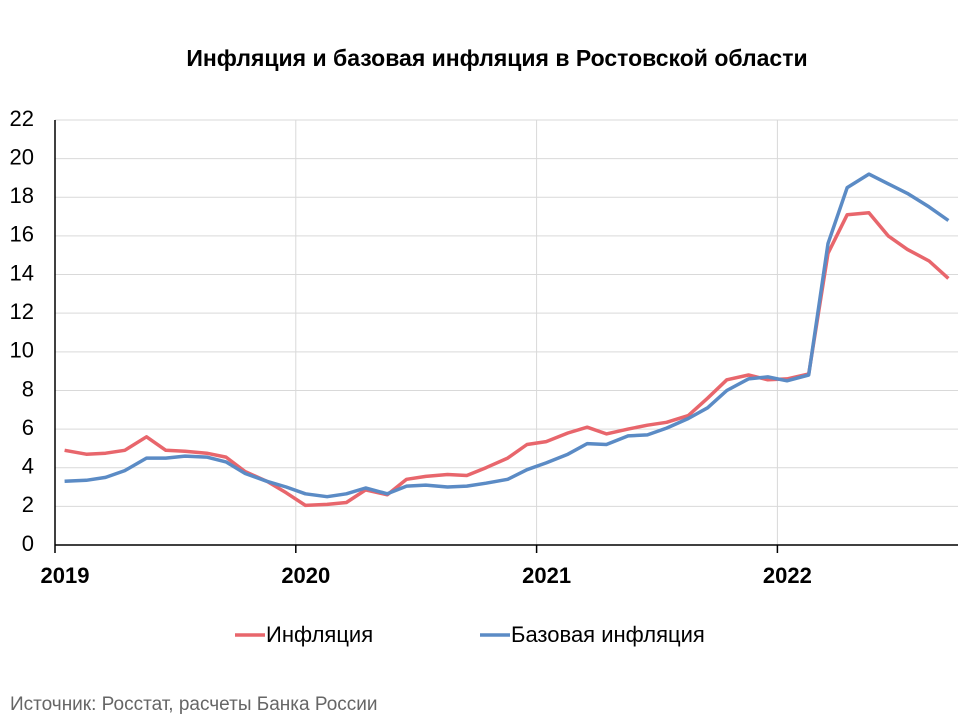 Image resolution: width=960 pixels, height=720 pixels. What do you see at coordinates (546, 575) in the screenshot?
I see `x-tick-label: 2021` at bounding box center [546, 575].